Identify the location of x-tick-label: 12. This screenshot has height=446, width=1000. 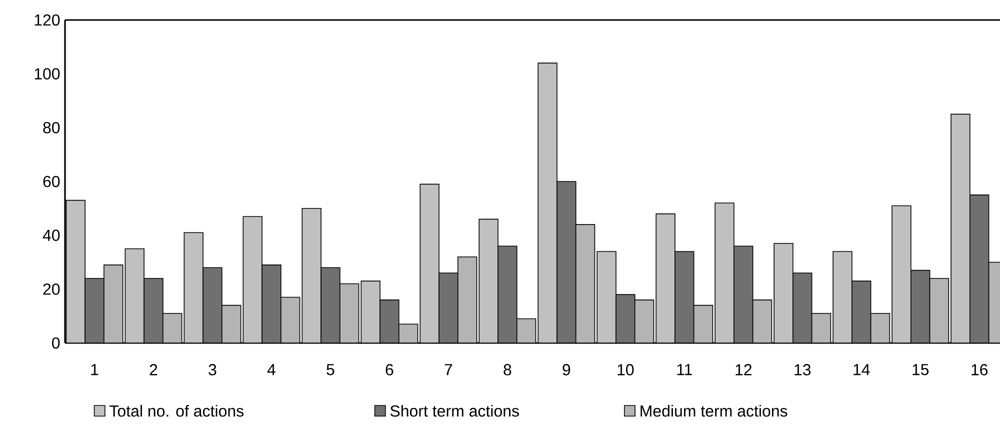
(744, 370).